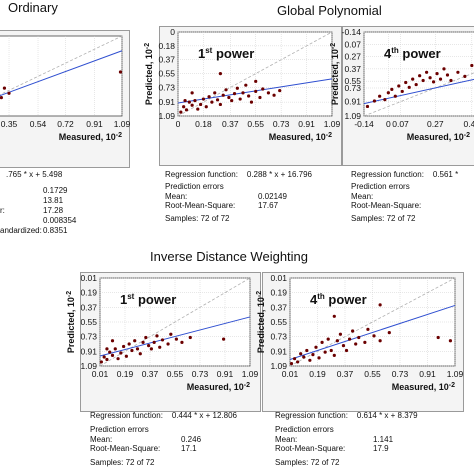  Describe the element at coordinates (166, 87) in the screenshot. I see `tick-y-gp1-2: 0.73` at that location.